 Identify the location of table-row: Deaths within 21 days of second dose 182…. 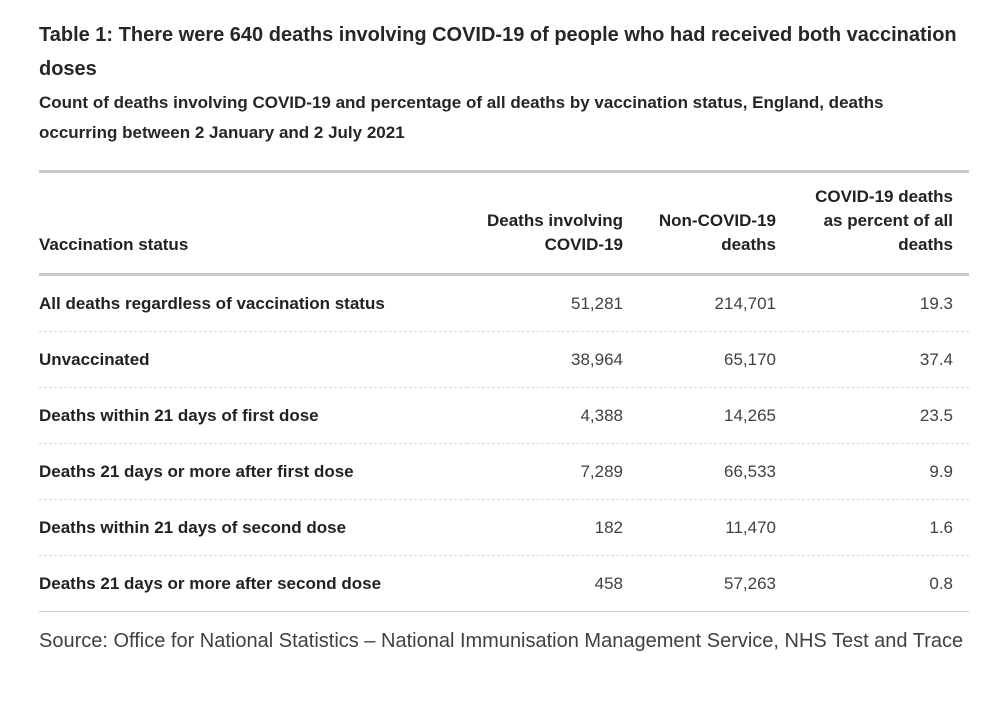
(504, 527).